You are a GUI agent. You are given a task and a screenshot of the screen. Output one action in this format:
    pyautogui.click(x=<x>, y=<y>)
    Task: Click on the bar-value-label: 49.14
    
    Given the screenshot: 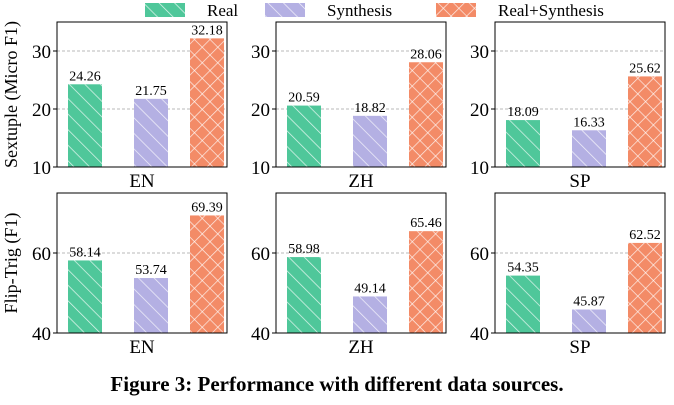 What is the action you would take?
    pyautogui.click(x=370, y=288)
    